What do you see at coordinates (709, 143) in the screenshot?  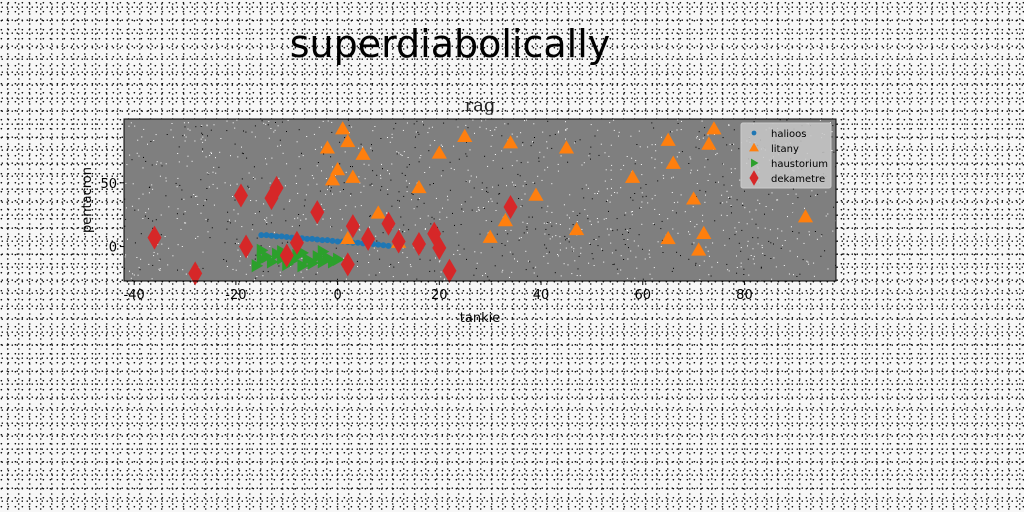 I see `data-point-litany` at bounding box center [709, 143].